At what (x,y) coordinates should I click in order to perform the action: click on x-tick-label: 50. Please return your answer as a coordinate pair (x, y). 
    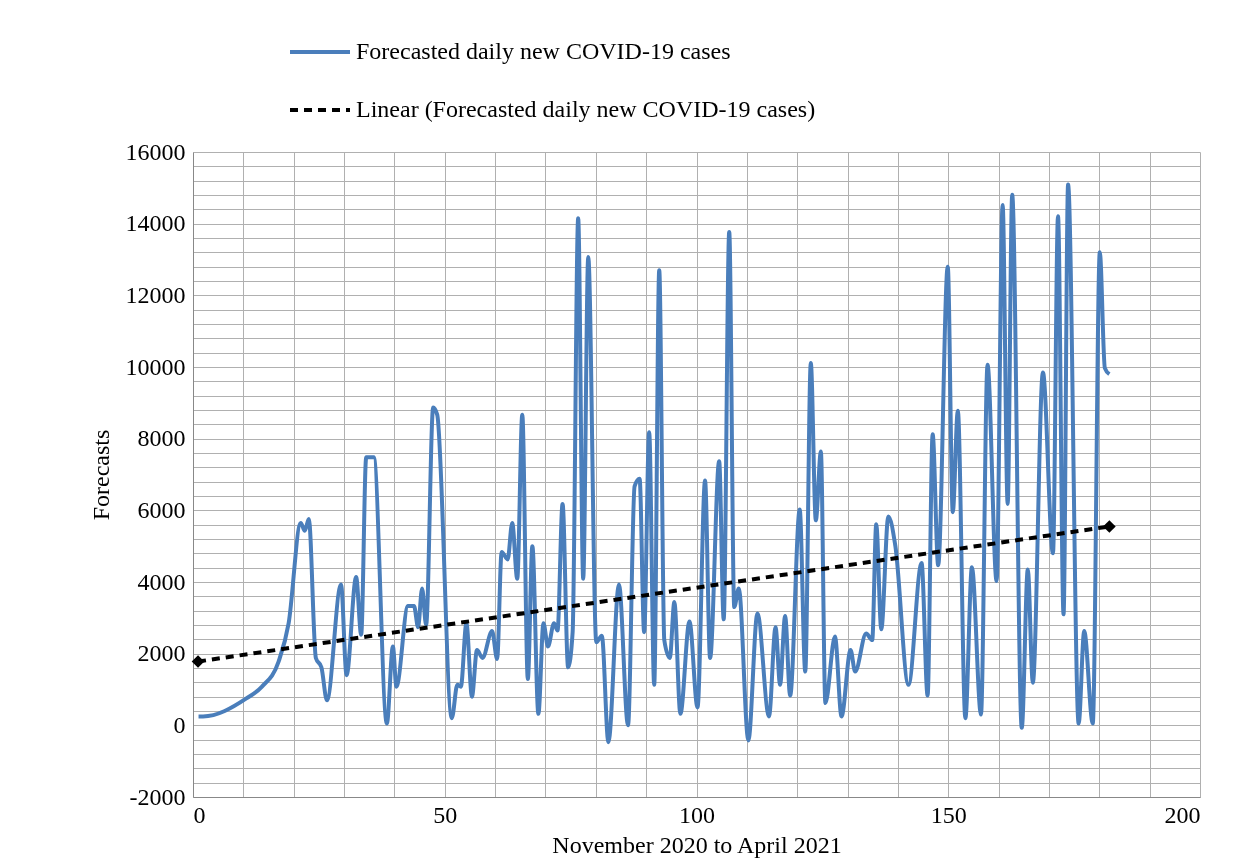
    Looking at the image, I should click on (445, 814).